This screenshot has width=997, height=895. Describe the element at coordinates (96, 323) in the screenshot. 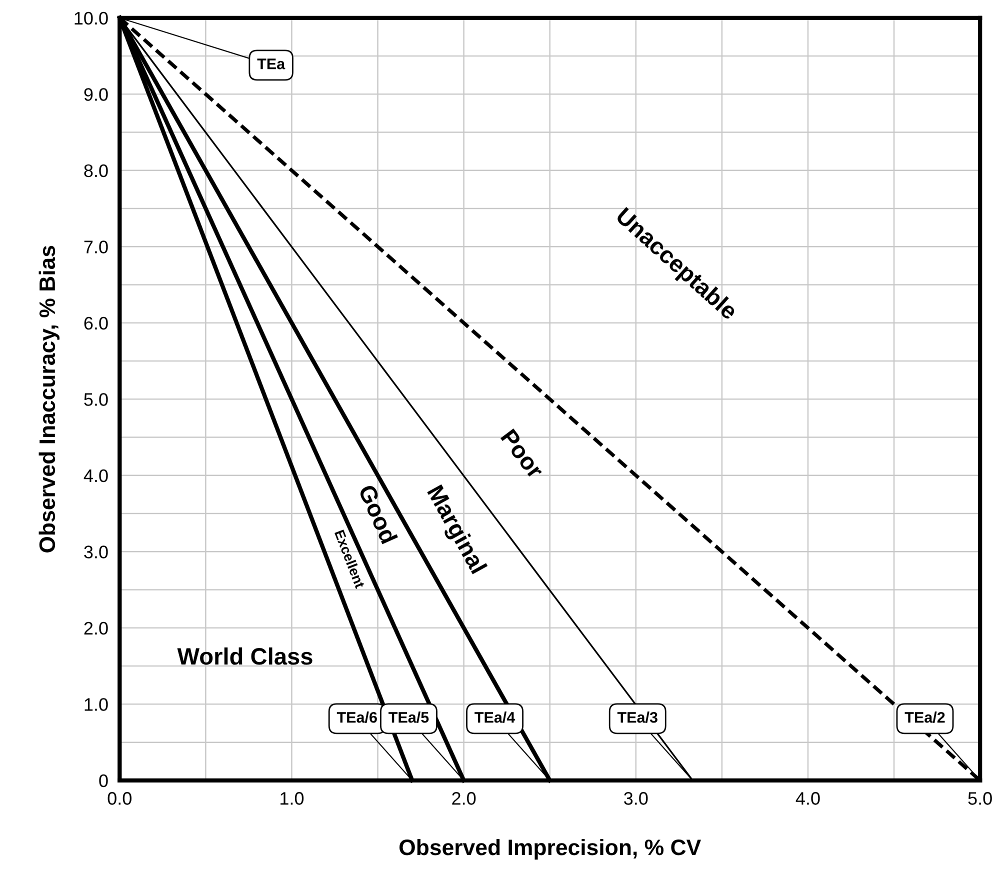

I see `y-tick-label: 6.0` at that location.